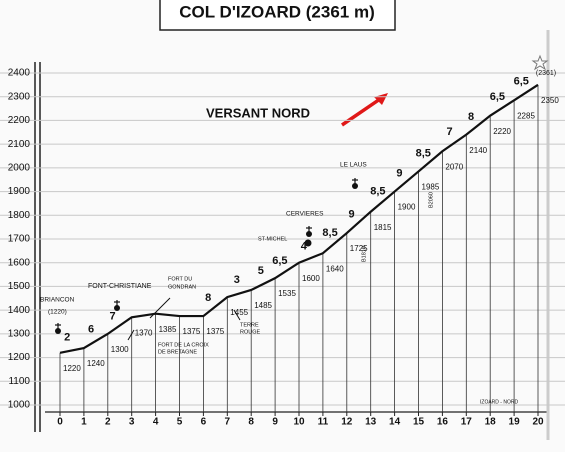 This screenshot has height=452, width=565. Describe the element at coordinates (276, 11) in the screenshot. I see `chart-title: COL D'IZOARD (2361 m)` at that location.